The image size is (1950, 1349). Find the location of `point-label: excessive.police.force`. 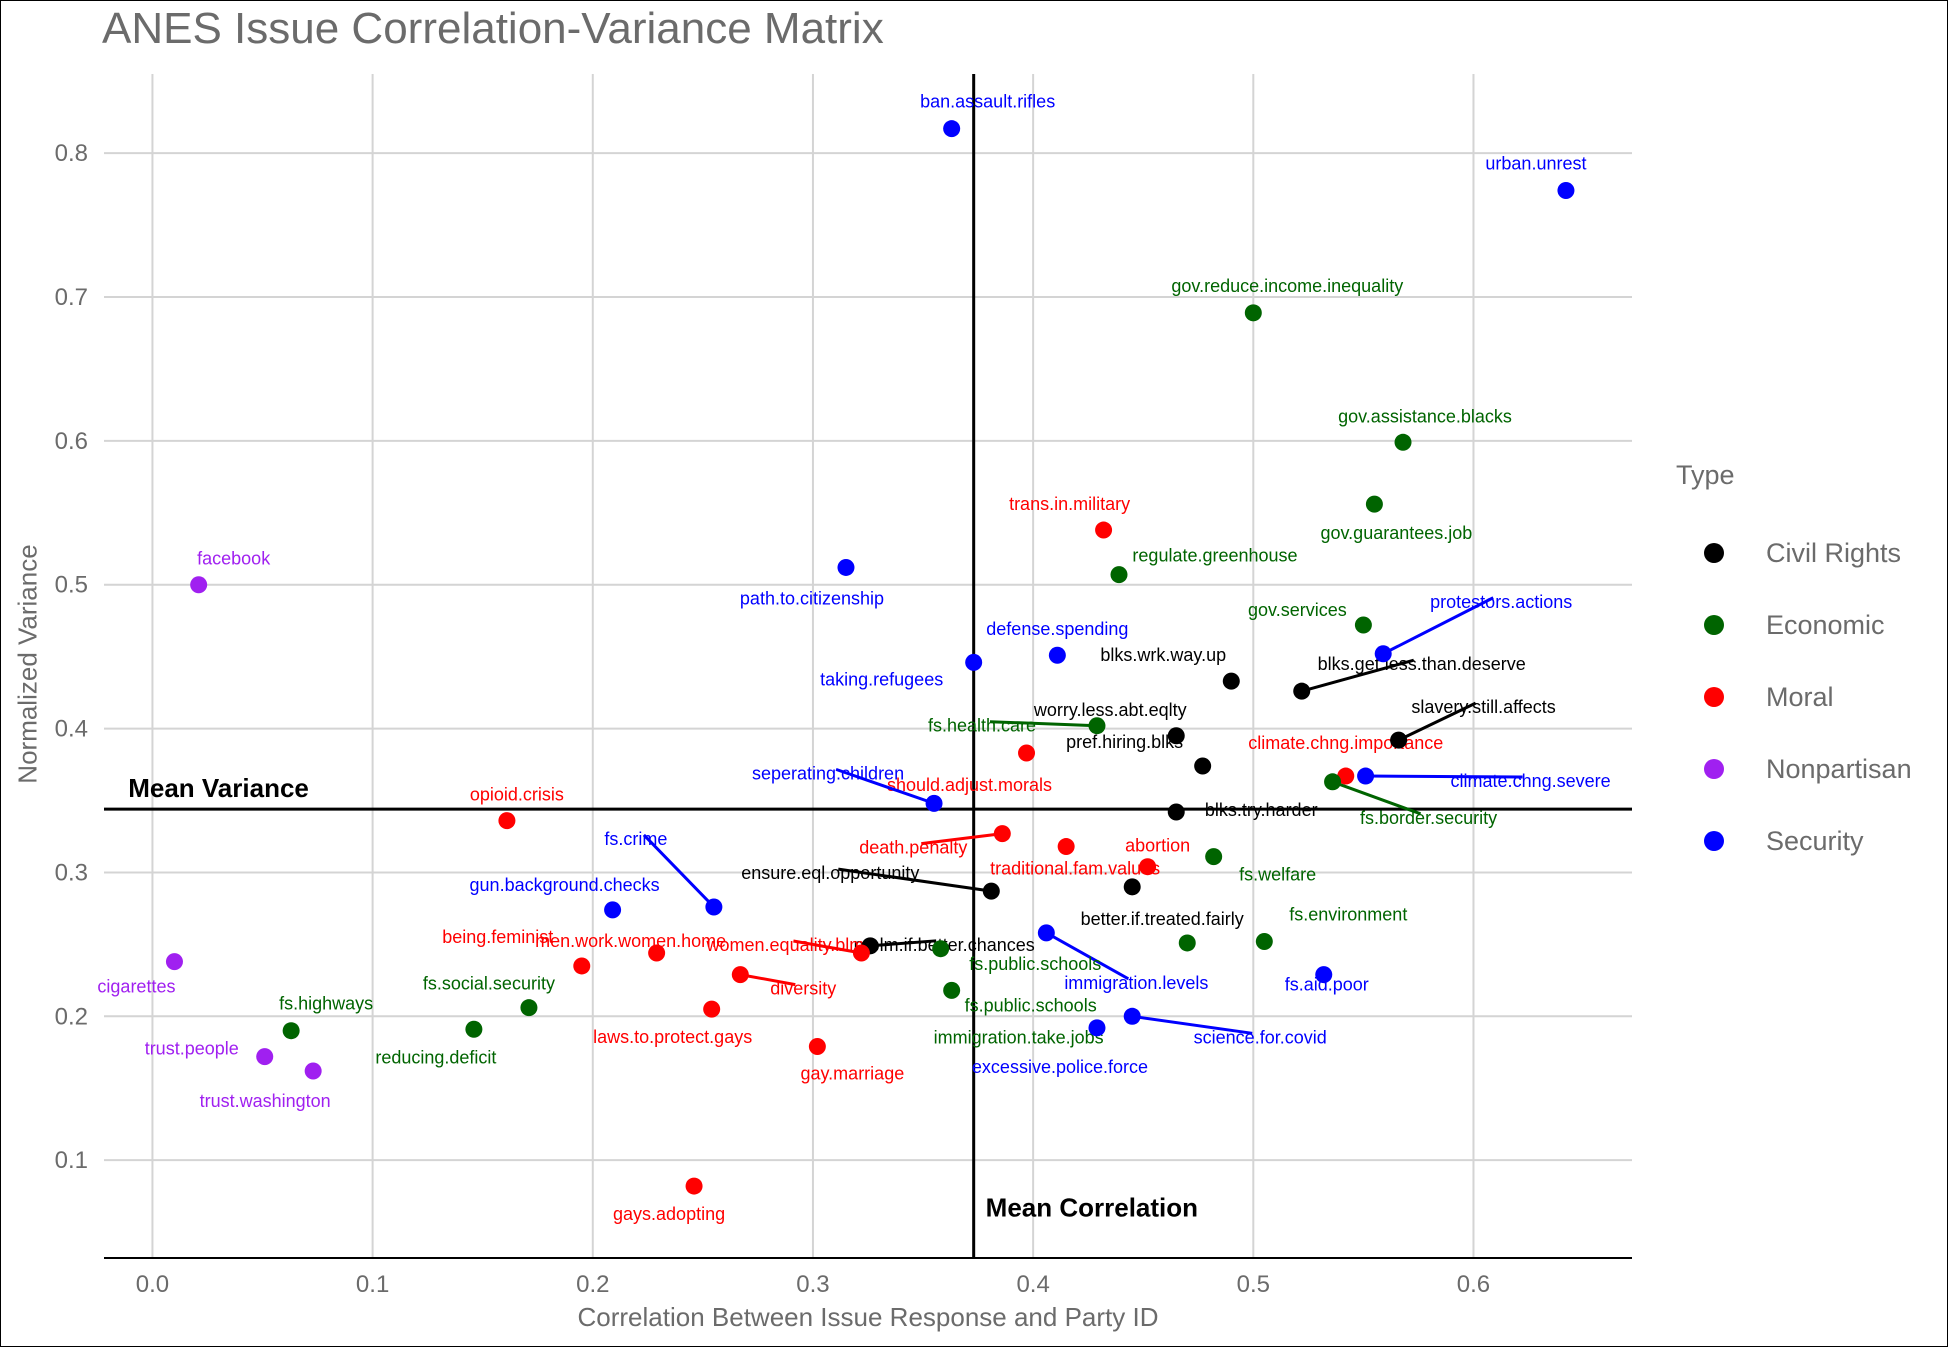

point-label: excessive.police.force is located at coordinates (1060, 1067).